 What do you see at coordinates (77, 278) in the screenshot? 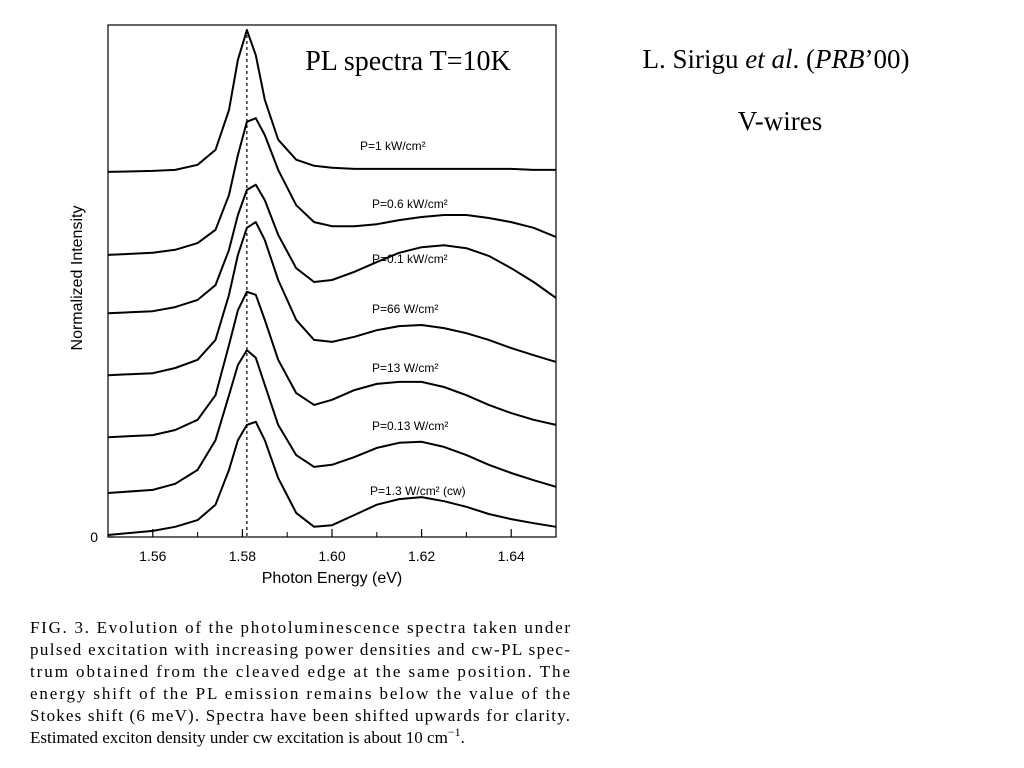
I see `y-axis-label: Normalized Intensity` at bounding box center [77, 278].